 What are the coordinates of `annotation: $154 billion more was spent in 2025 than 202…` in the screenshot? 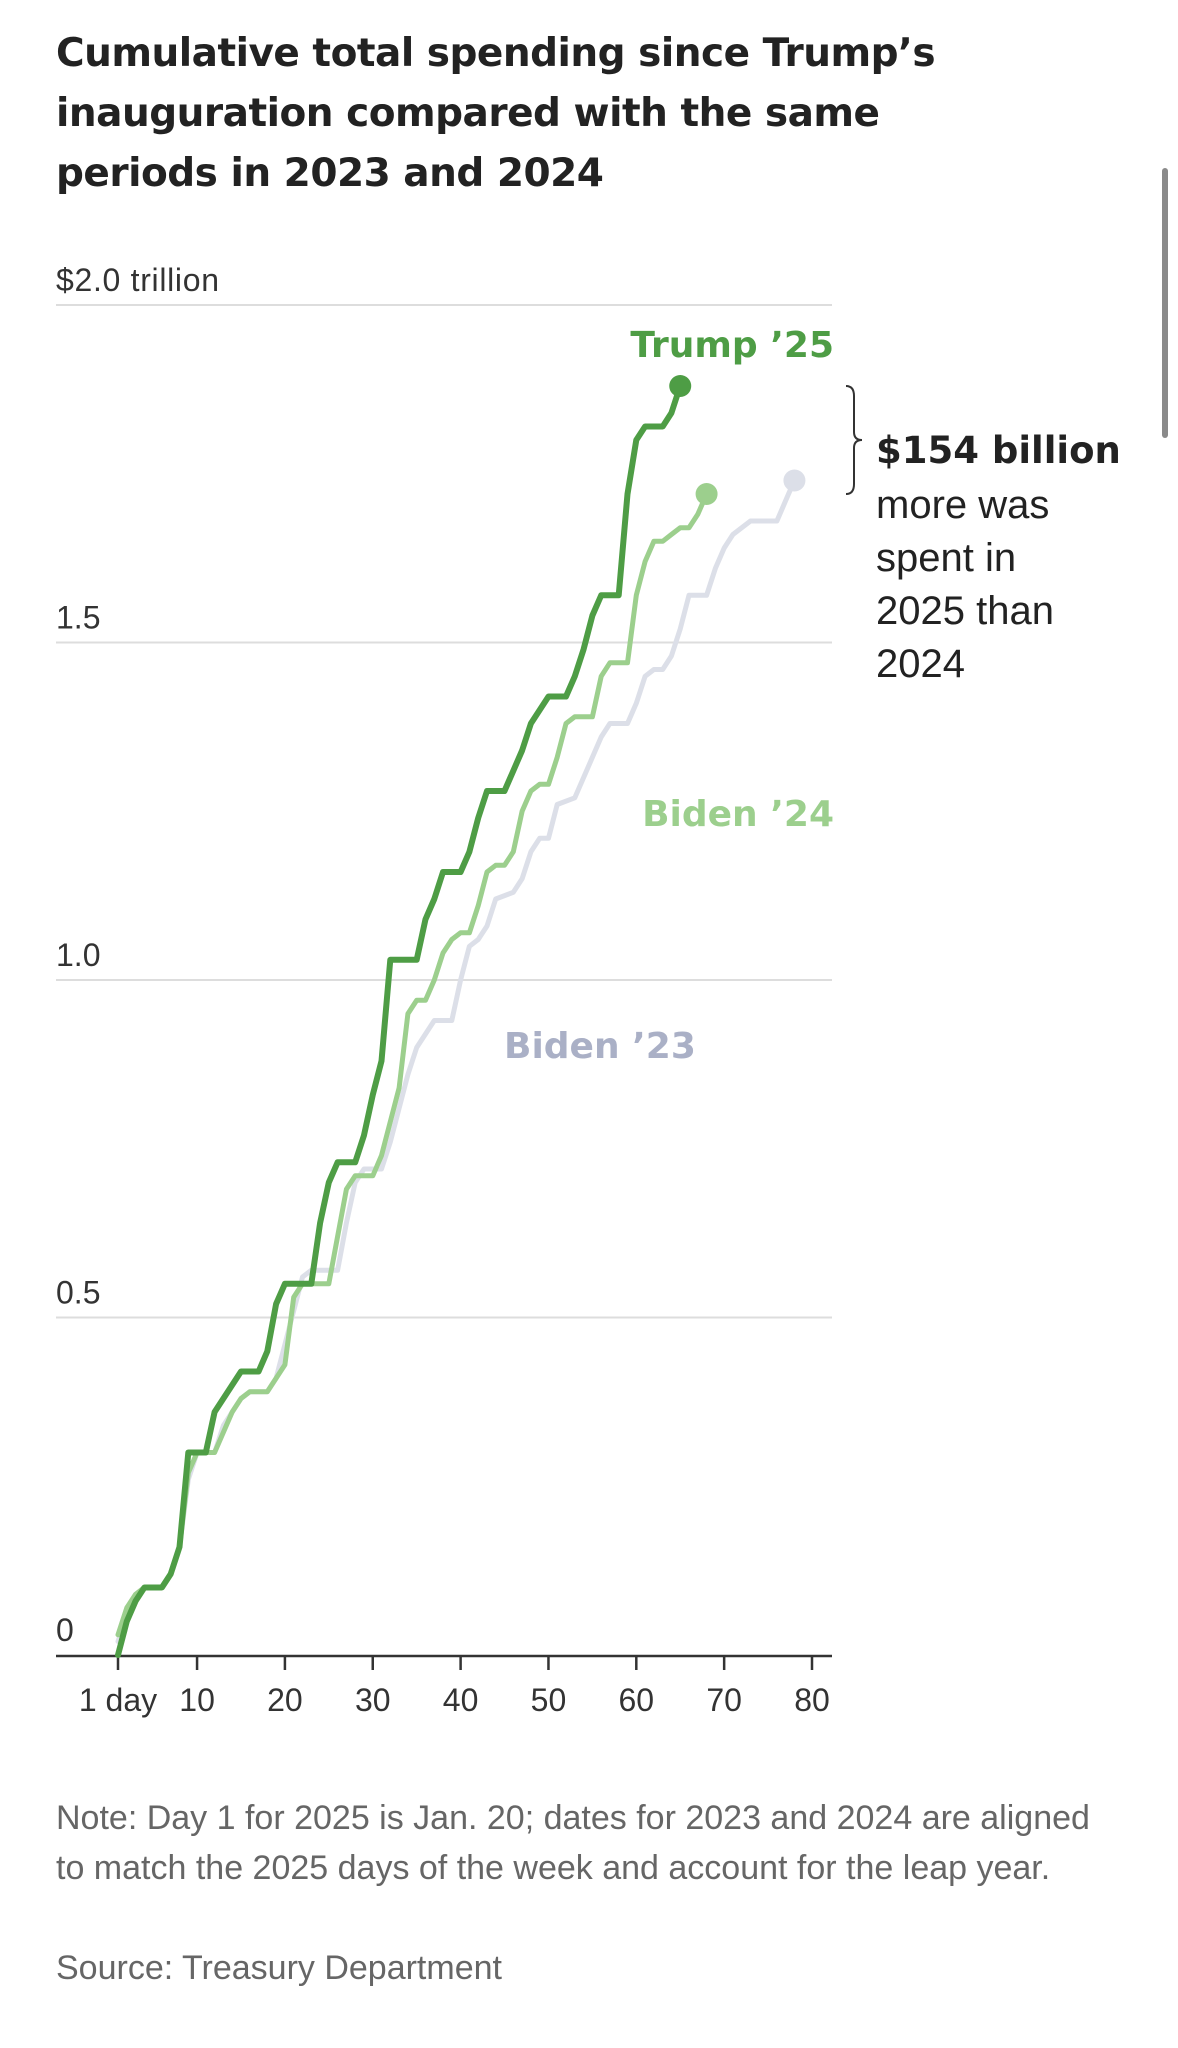 It's located at (983, 535).